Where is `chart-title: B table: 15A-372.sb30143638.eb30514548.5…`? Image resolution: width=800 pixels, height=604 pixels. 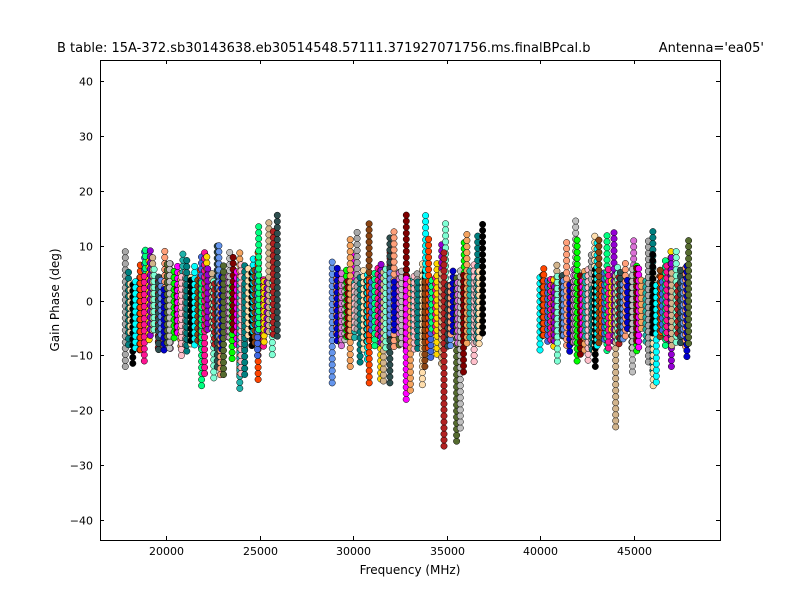
chart-title: B table: 15A-372.sb30143638.eb30514548.5… is located at coordinates (323, 48).